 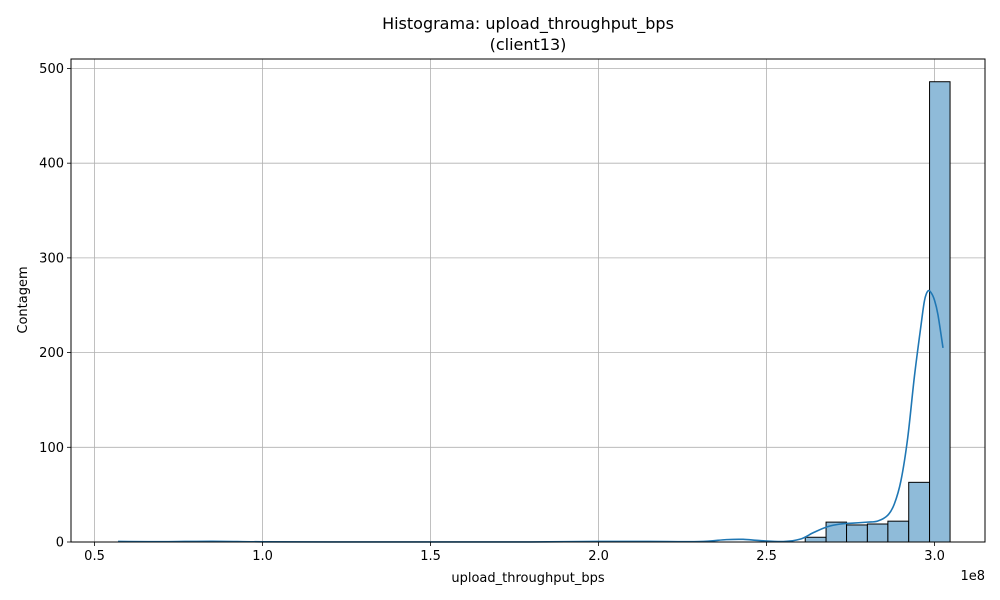 I want to click on y-tick-label: 500, so click(x=51, y=69).